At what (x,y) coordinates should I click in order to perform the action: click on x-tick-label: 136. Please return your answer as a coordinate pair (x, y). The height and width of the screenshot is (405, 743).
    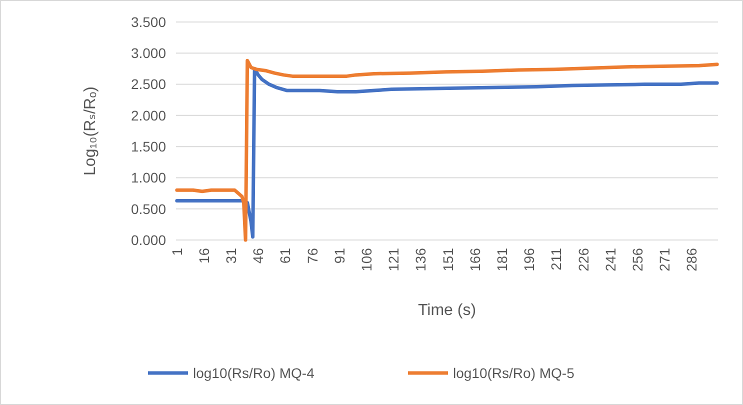
    Looking at the image, I should click on (420, 260).